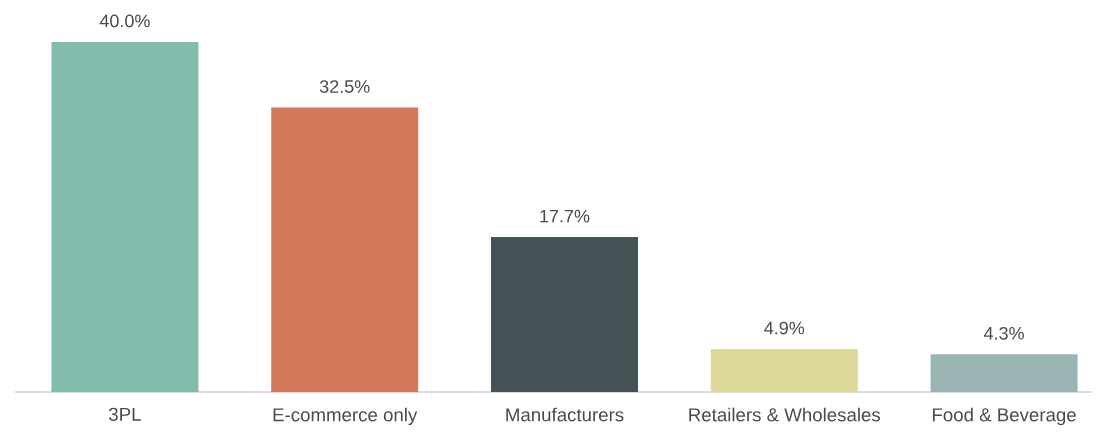  I want to click on data-label: 40.0%, so click(124, 21).